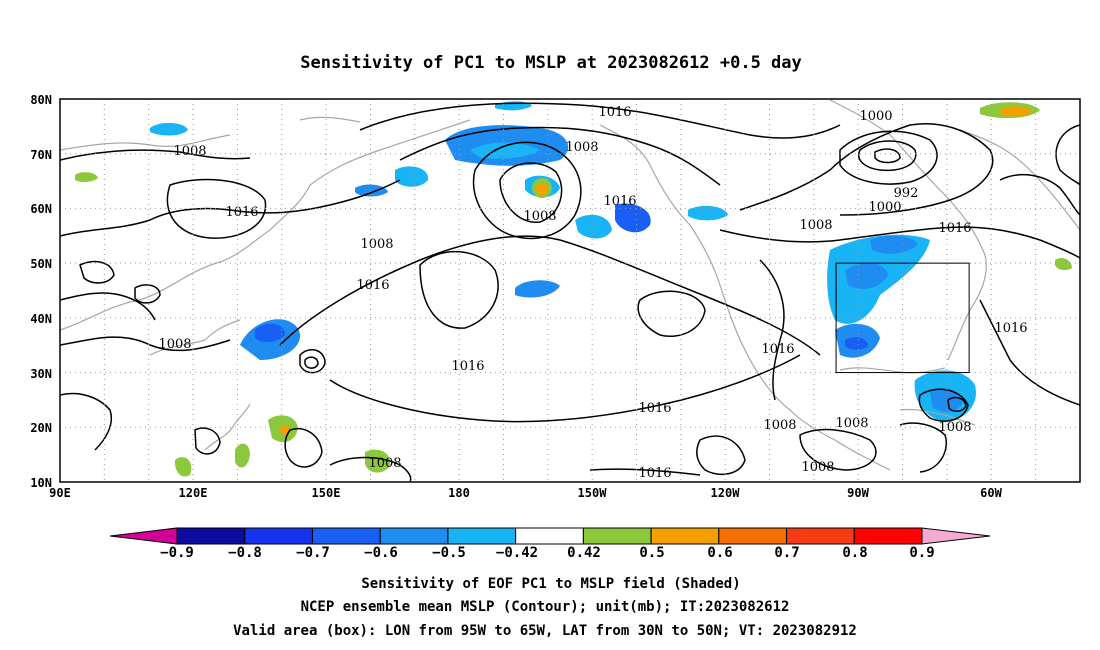 Image resolution: width=1100 pixels, height=650 pixels. I want to click on lat-tick-label: 50N, so click(41, 264).